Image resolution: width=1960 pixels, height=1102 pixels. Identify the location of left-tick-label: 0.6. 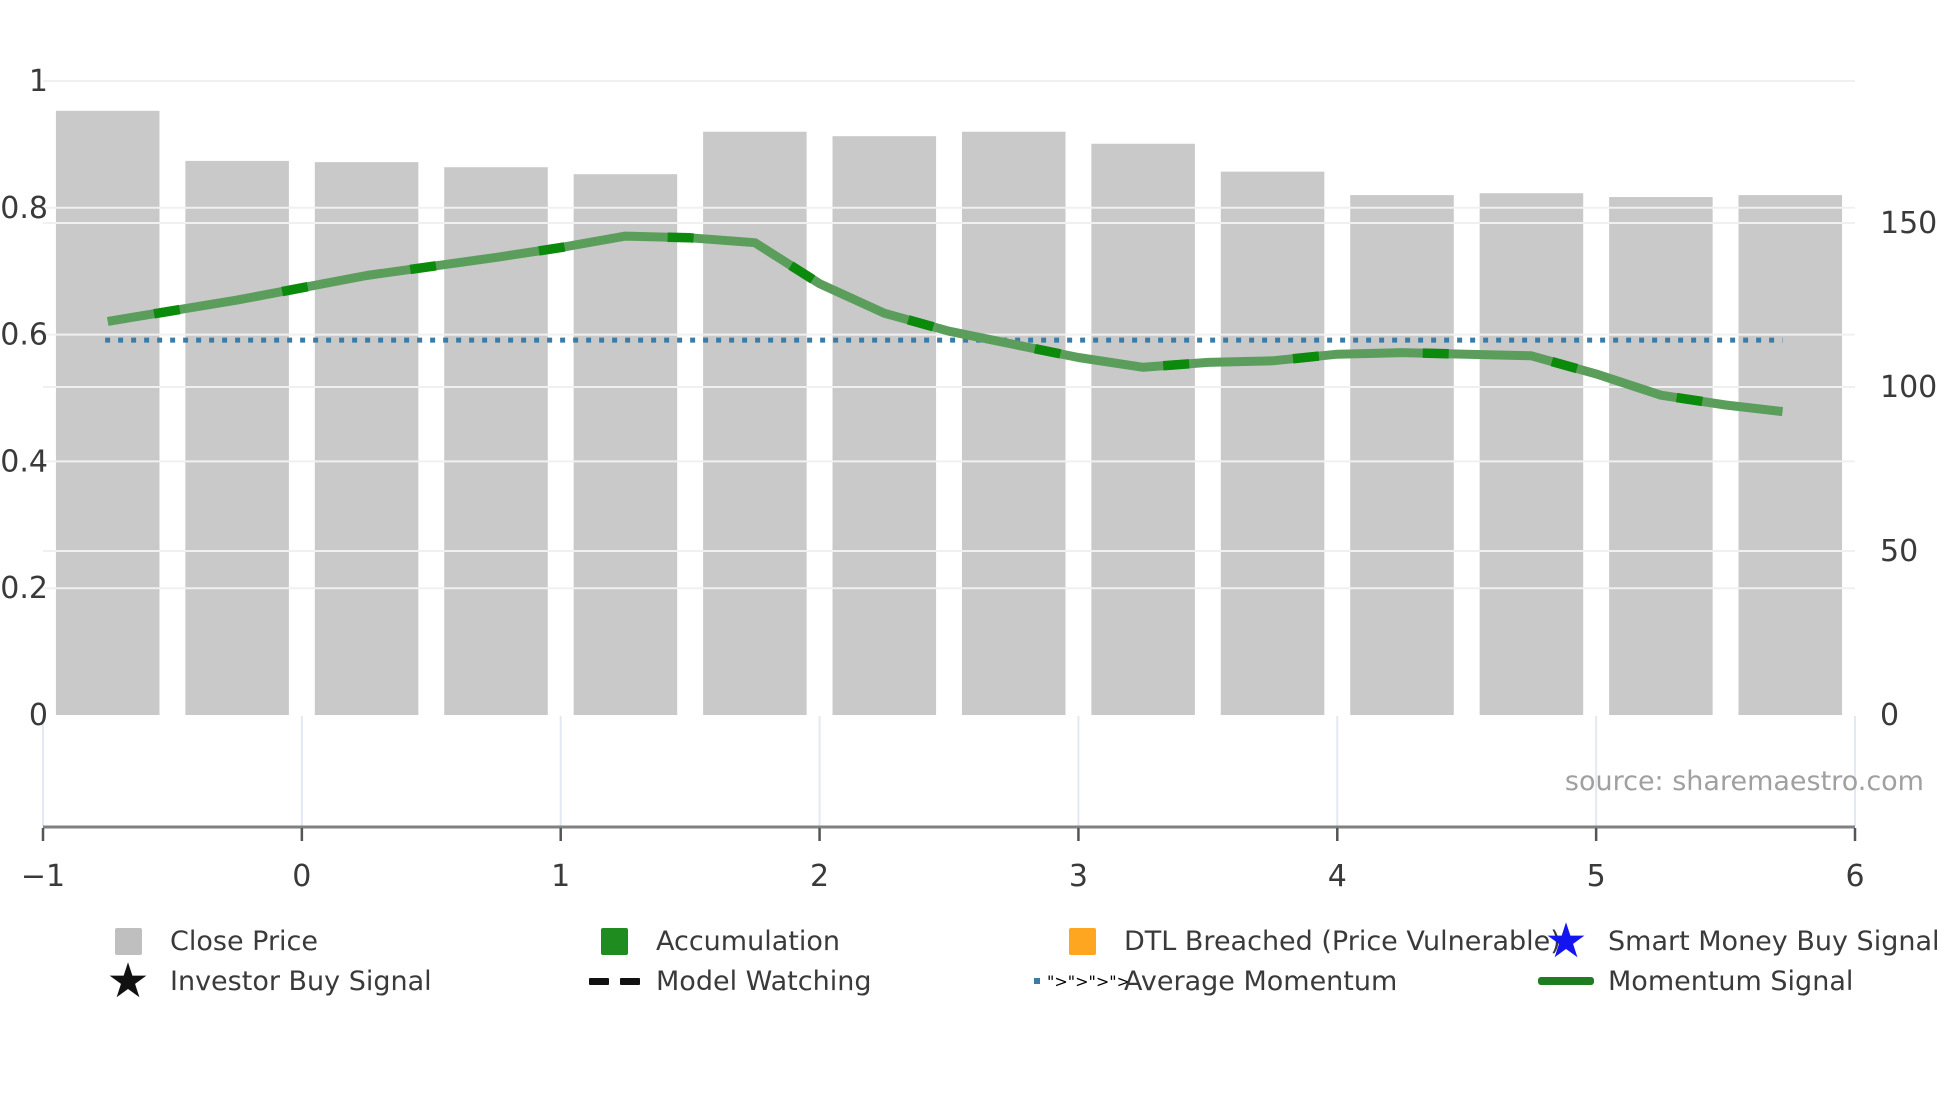
(24, 335).